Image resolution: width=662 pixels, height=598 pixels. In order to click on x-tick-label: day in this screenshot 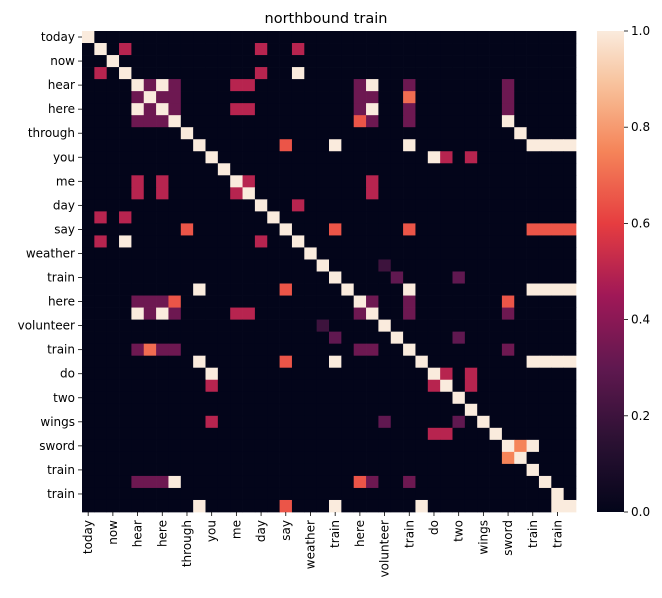, I will do `click(261, 531)`.